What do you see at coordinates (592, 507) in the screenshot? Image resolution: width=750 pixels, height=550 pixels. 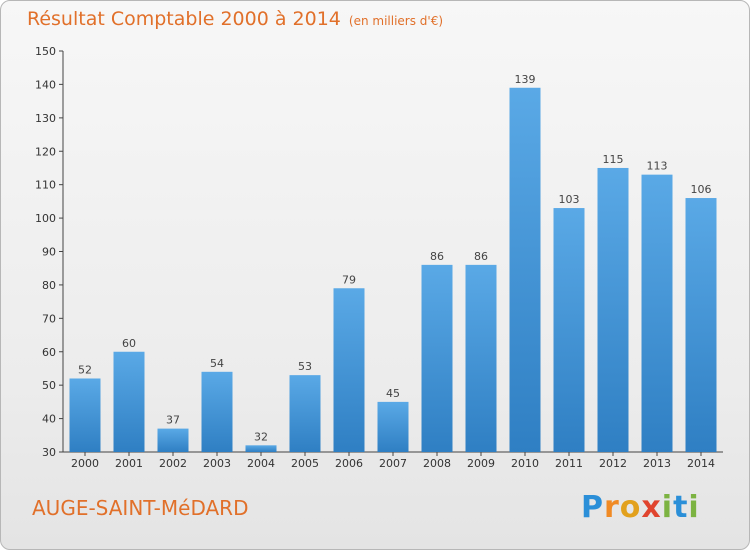 I see `brand-letter: P` at bounding box center [592, 507].